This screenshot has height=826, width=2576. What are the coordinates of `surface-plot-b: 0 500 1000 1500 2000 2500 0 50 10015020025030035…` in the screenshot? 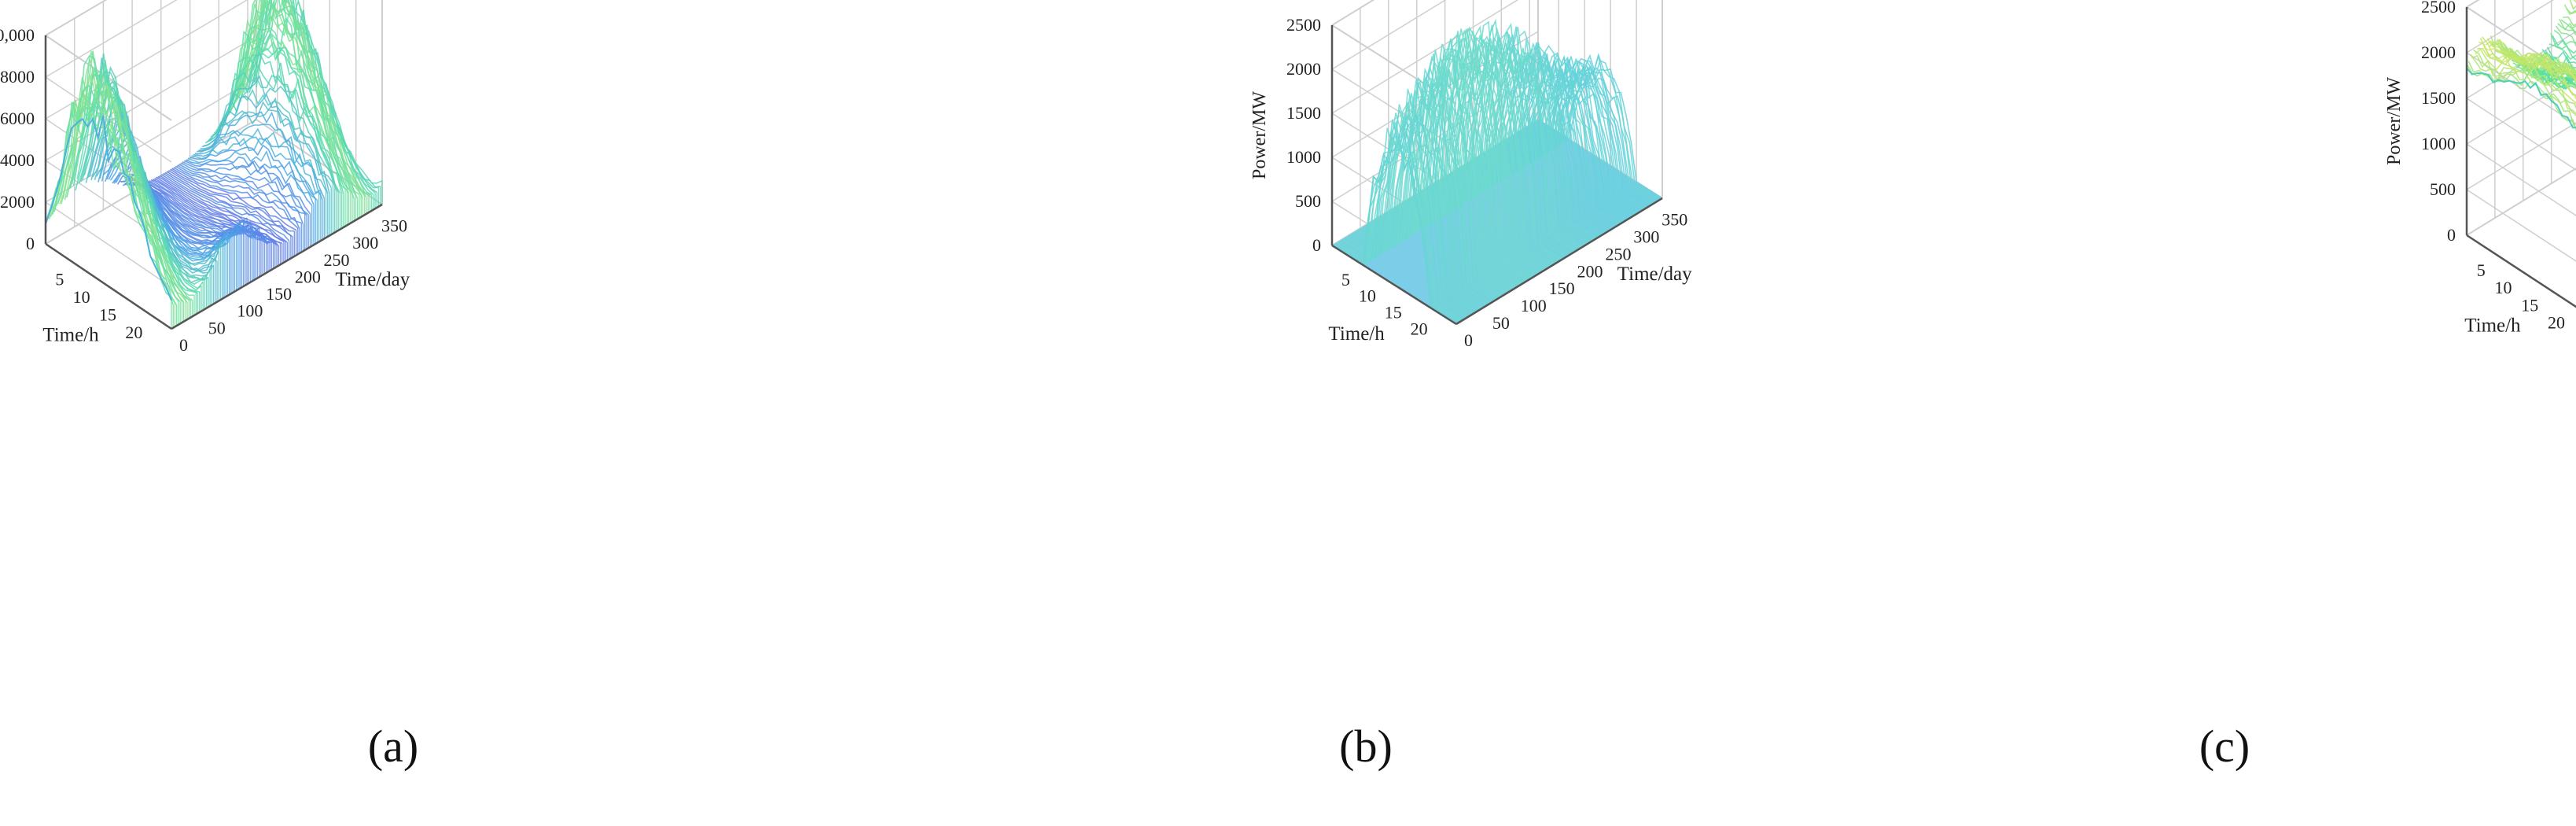 It's located at (1470, 175).